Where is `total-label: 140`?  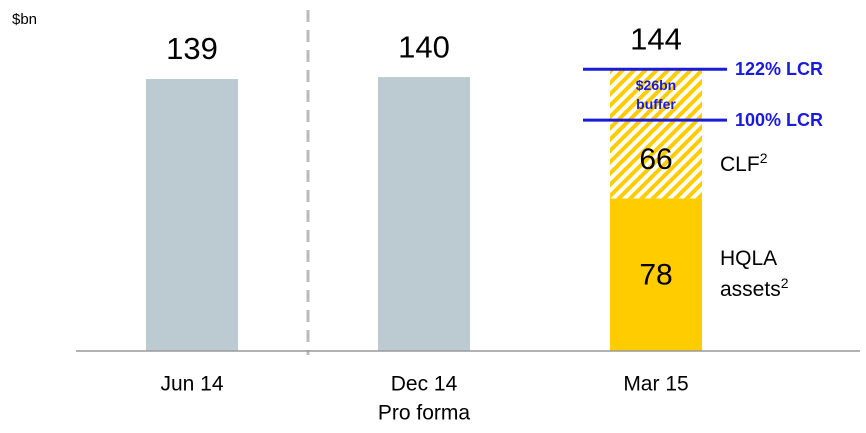
total-label: 140 is located at coordinates (424, 46).